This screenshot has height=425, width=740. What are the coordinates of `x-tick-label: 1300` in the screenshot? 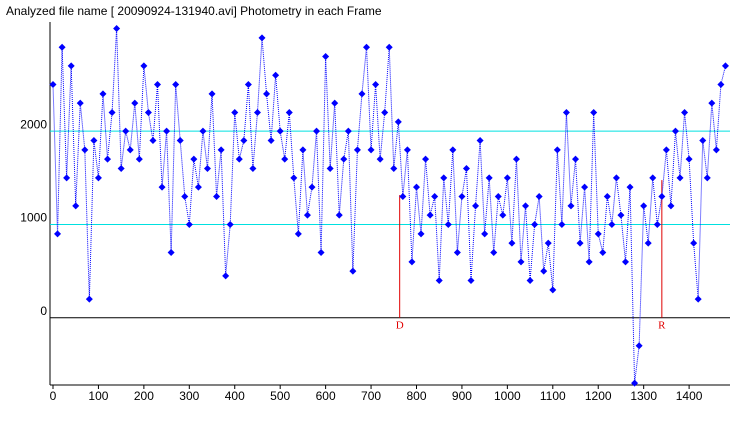 It's located at (643, 396).